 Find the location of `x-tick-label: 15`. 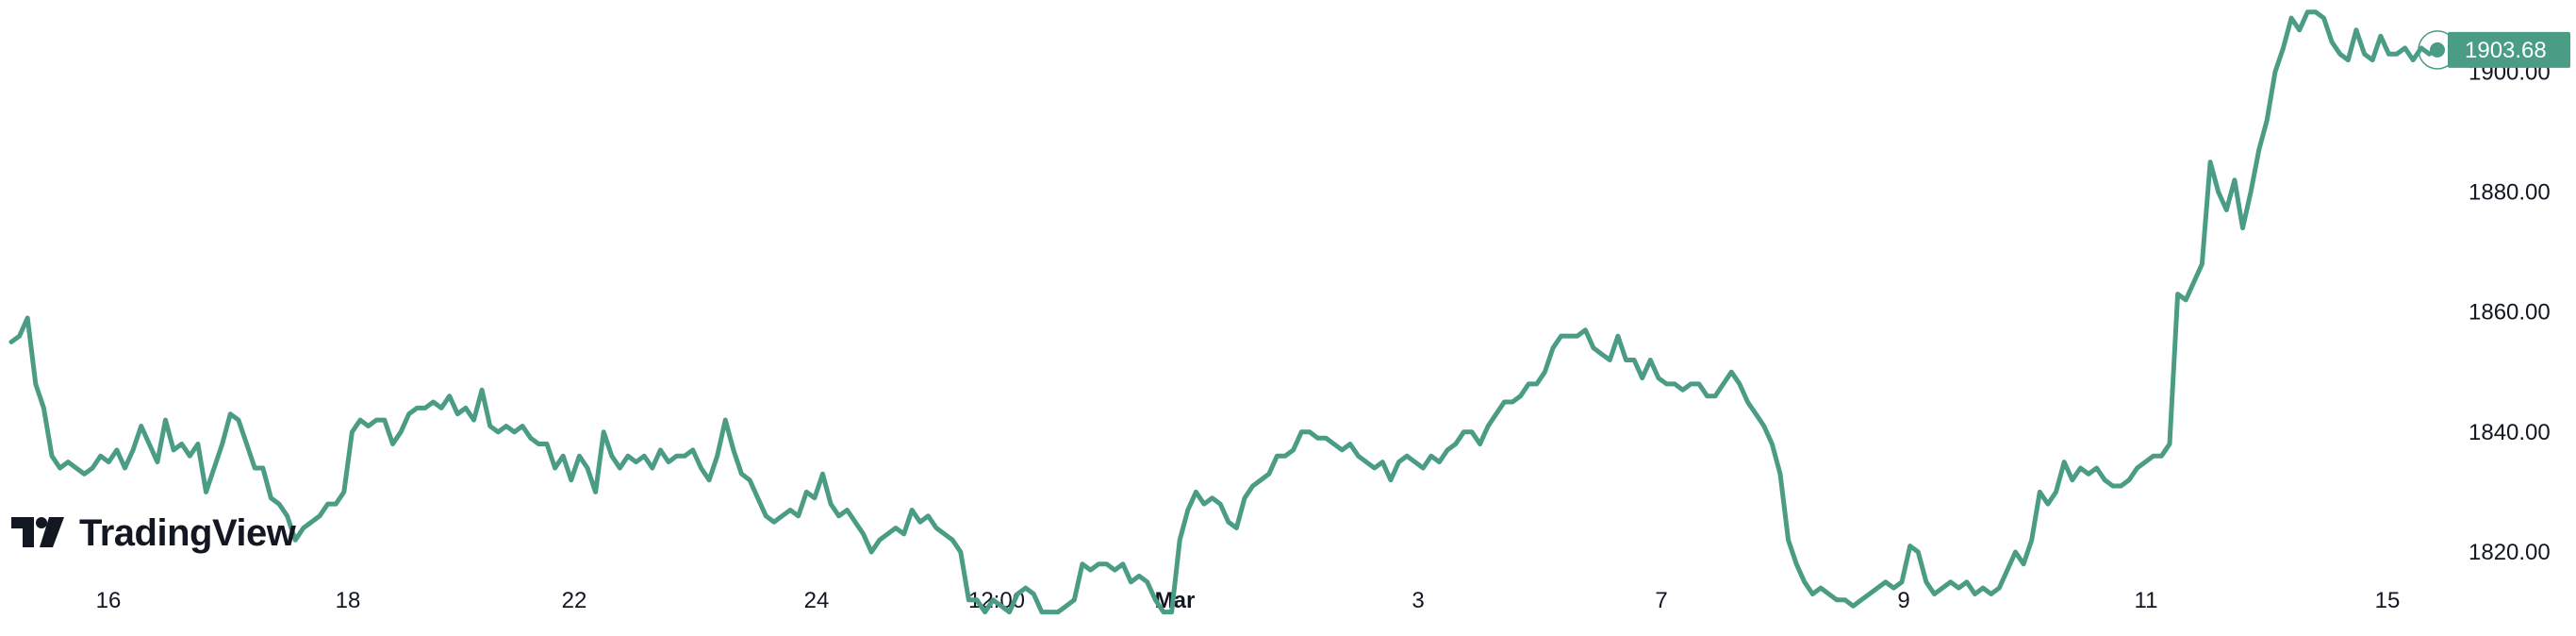

x-tick-label: 15 is located at coordinates (2388, 601).